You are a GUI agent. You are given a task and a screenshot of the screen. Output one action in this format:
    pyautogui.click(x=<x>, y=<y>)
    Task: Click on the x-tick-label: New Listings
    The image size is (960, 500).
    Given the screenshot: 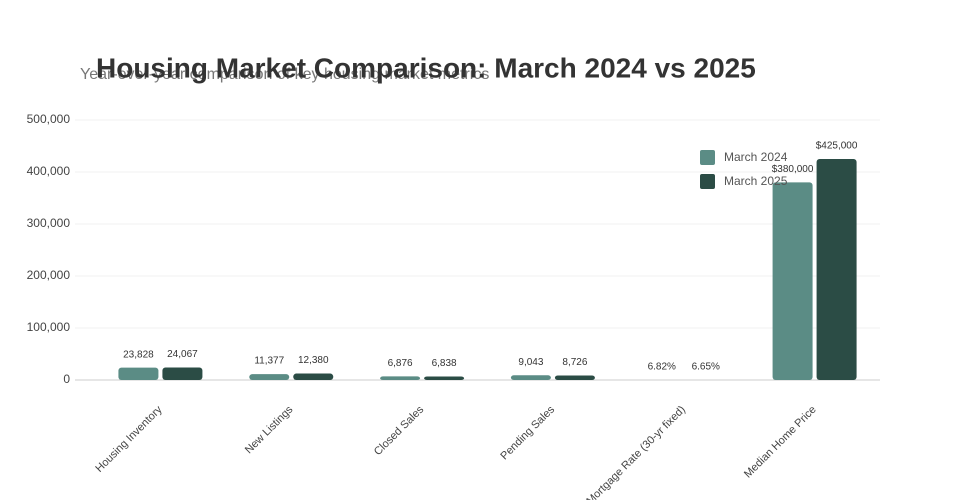 What is the action you would take?
    pyautogui.click(x=269, y=429)
    